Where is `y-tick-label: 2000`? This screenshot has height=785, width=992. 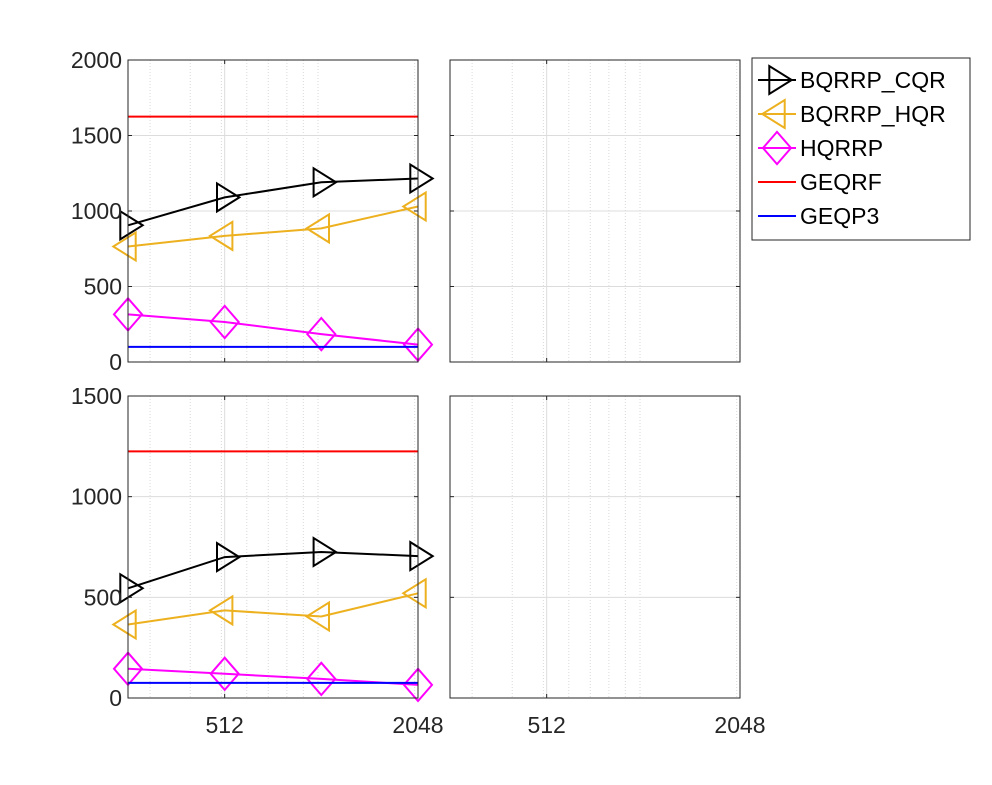 y-tick-label: 2000 is located at coordinates (96, 60).